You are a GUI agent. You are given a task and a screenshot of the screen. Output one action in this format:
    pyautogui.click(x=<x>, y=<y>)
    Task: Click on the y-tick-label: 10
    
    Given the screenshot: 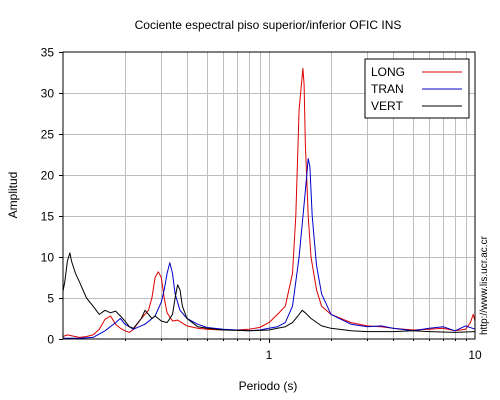 What is the action you would take?
    pyautogui.click(x=48, y=258)
    